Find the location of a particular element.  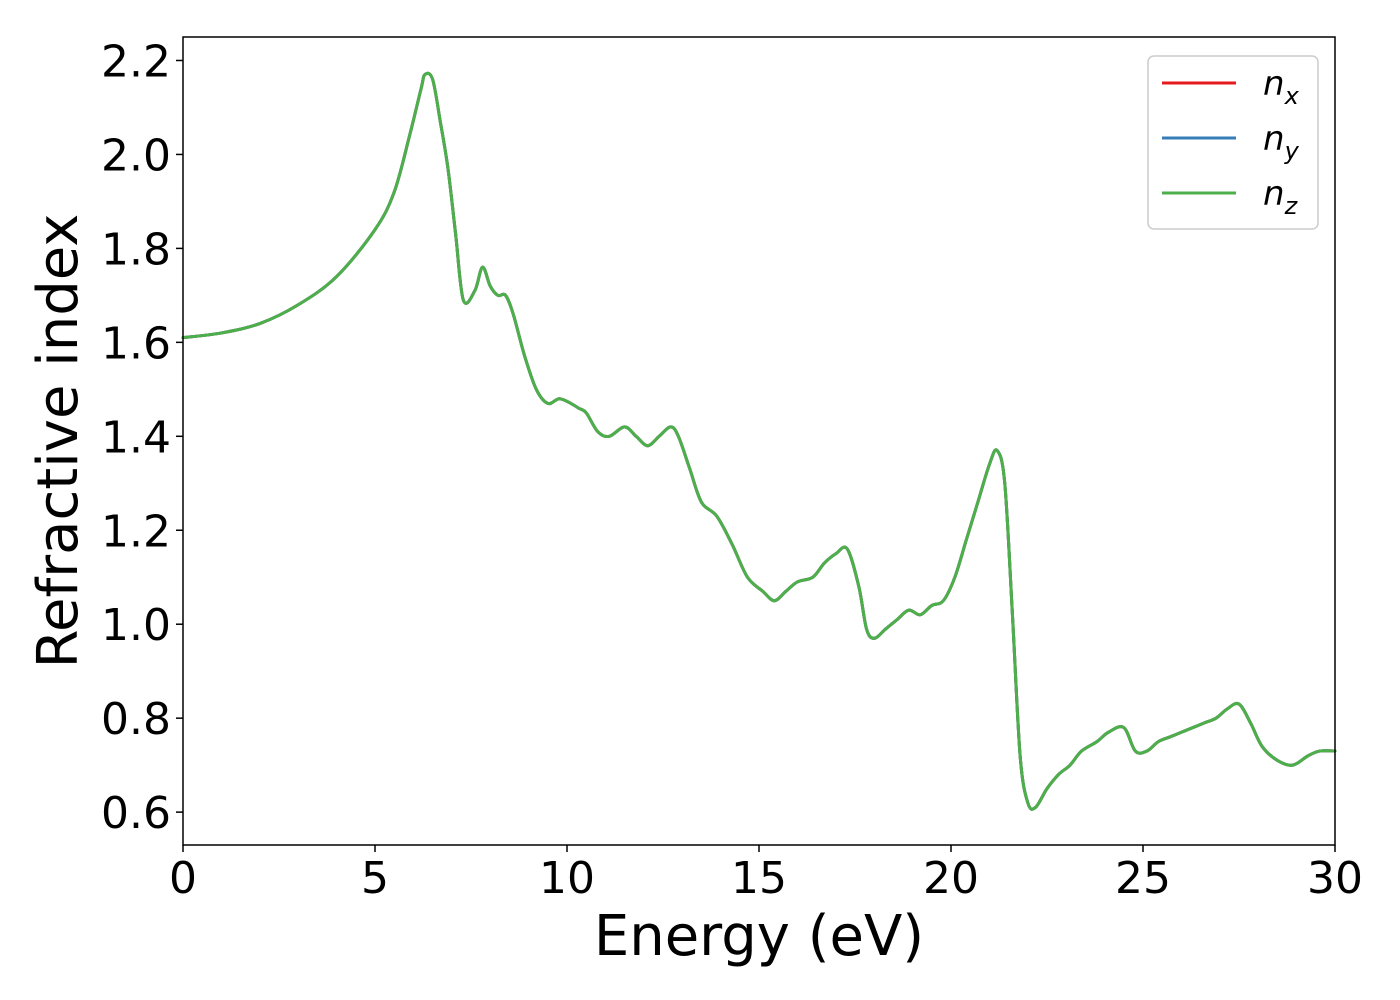

x-tick-label: 20 is located at coordinates (951, 878).